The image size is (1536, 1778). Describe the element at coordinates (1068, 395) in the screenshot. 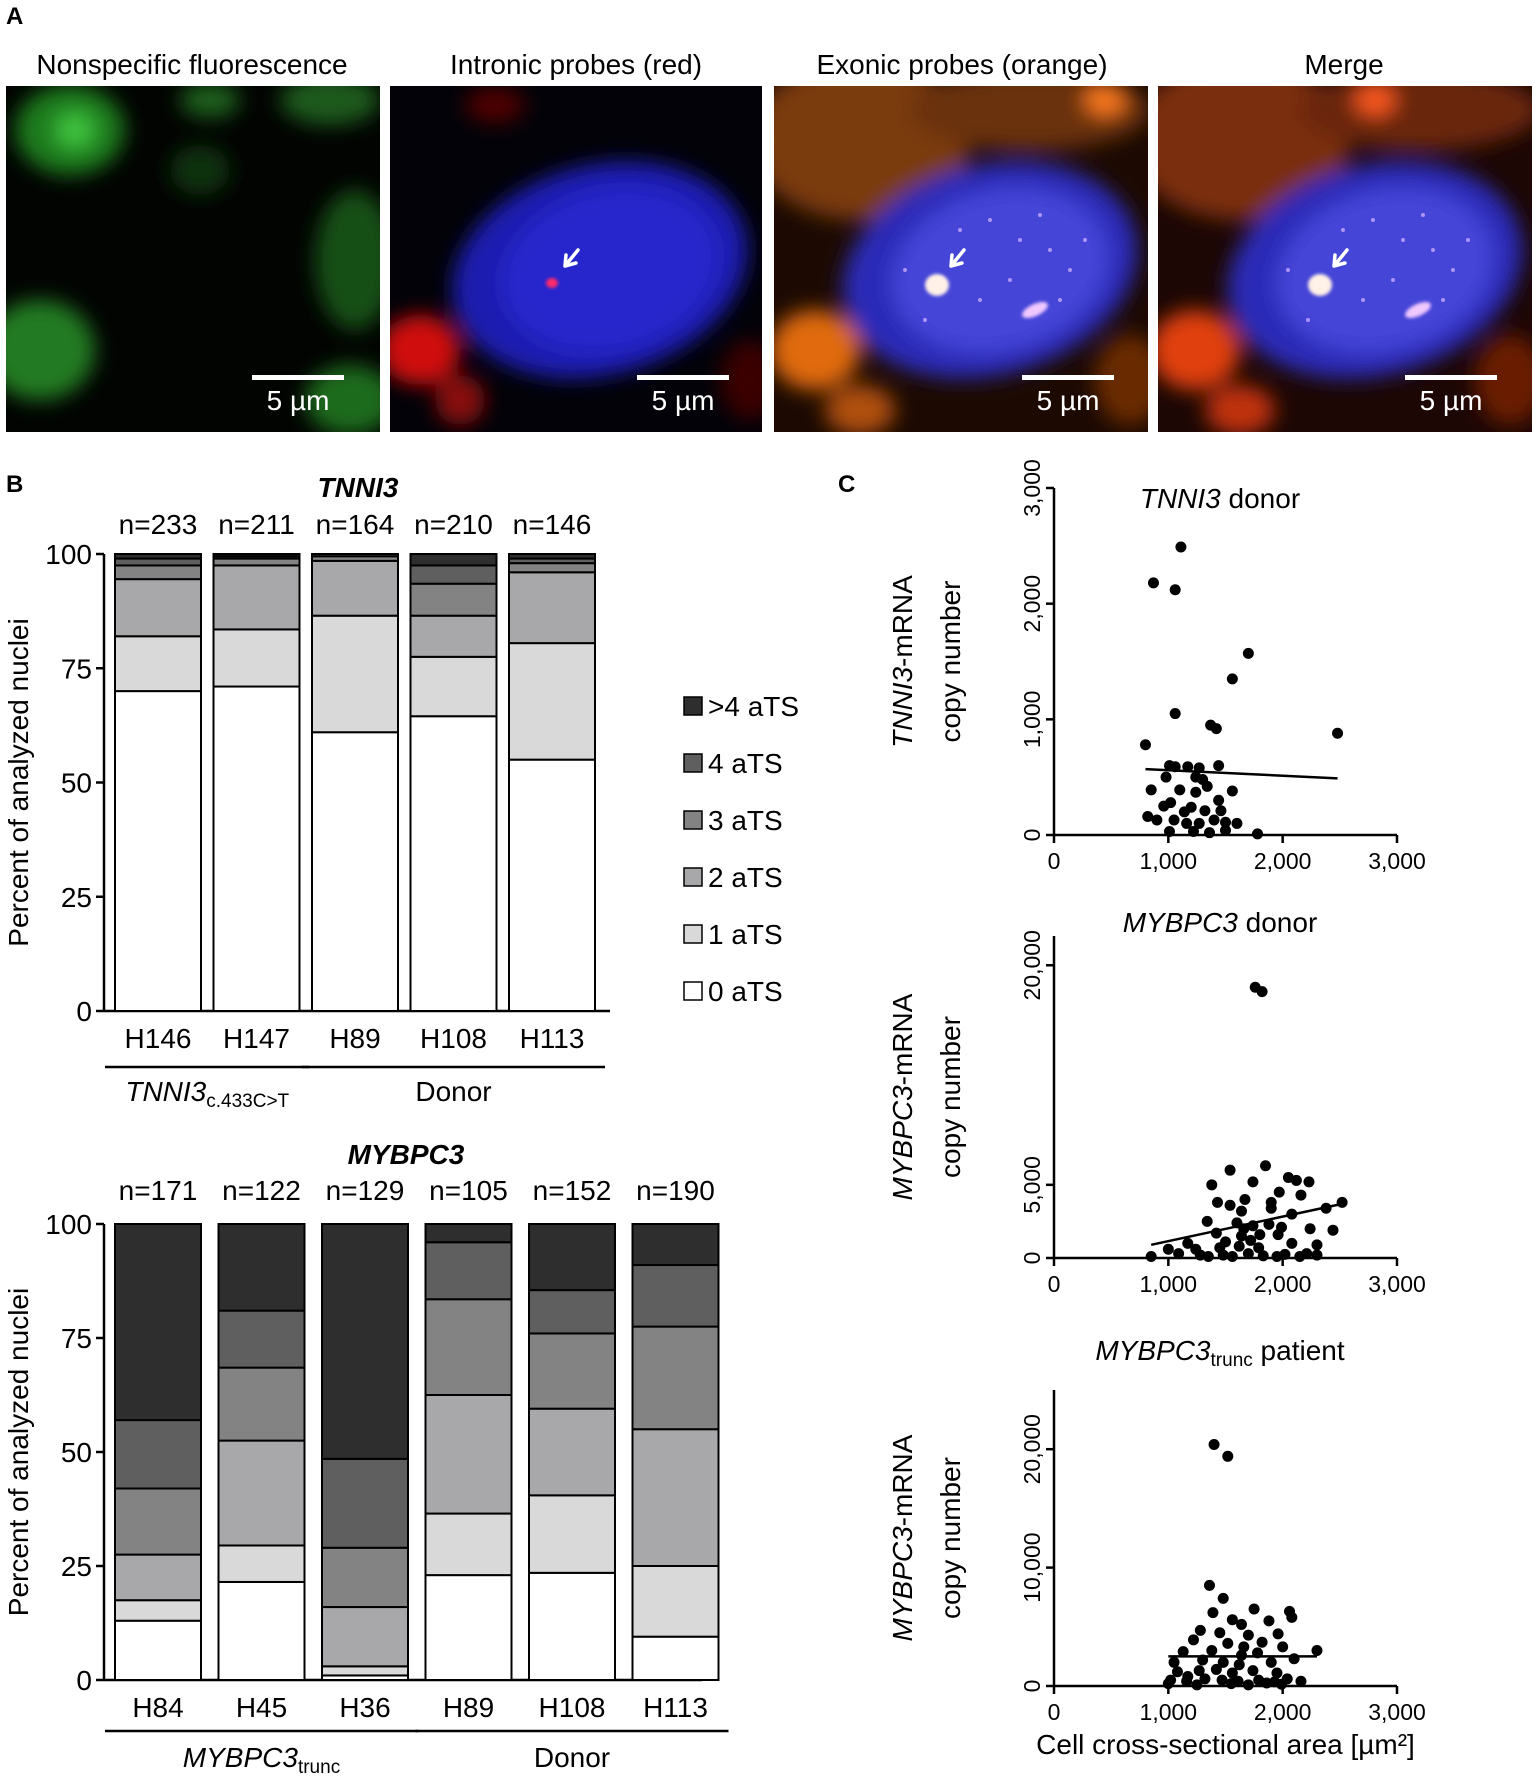

I see `scale-bar-3: 5 µm` at that location.